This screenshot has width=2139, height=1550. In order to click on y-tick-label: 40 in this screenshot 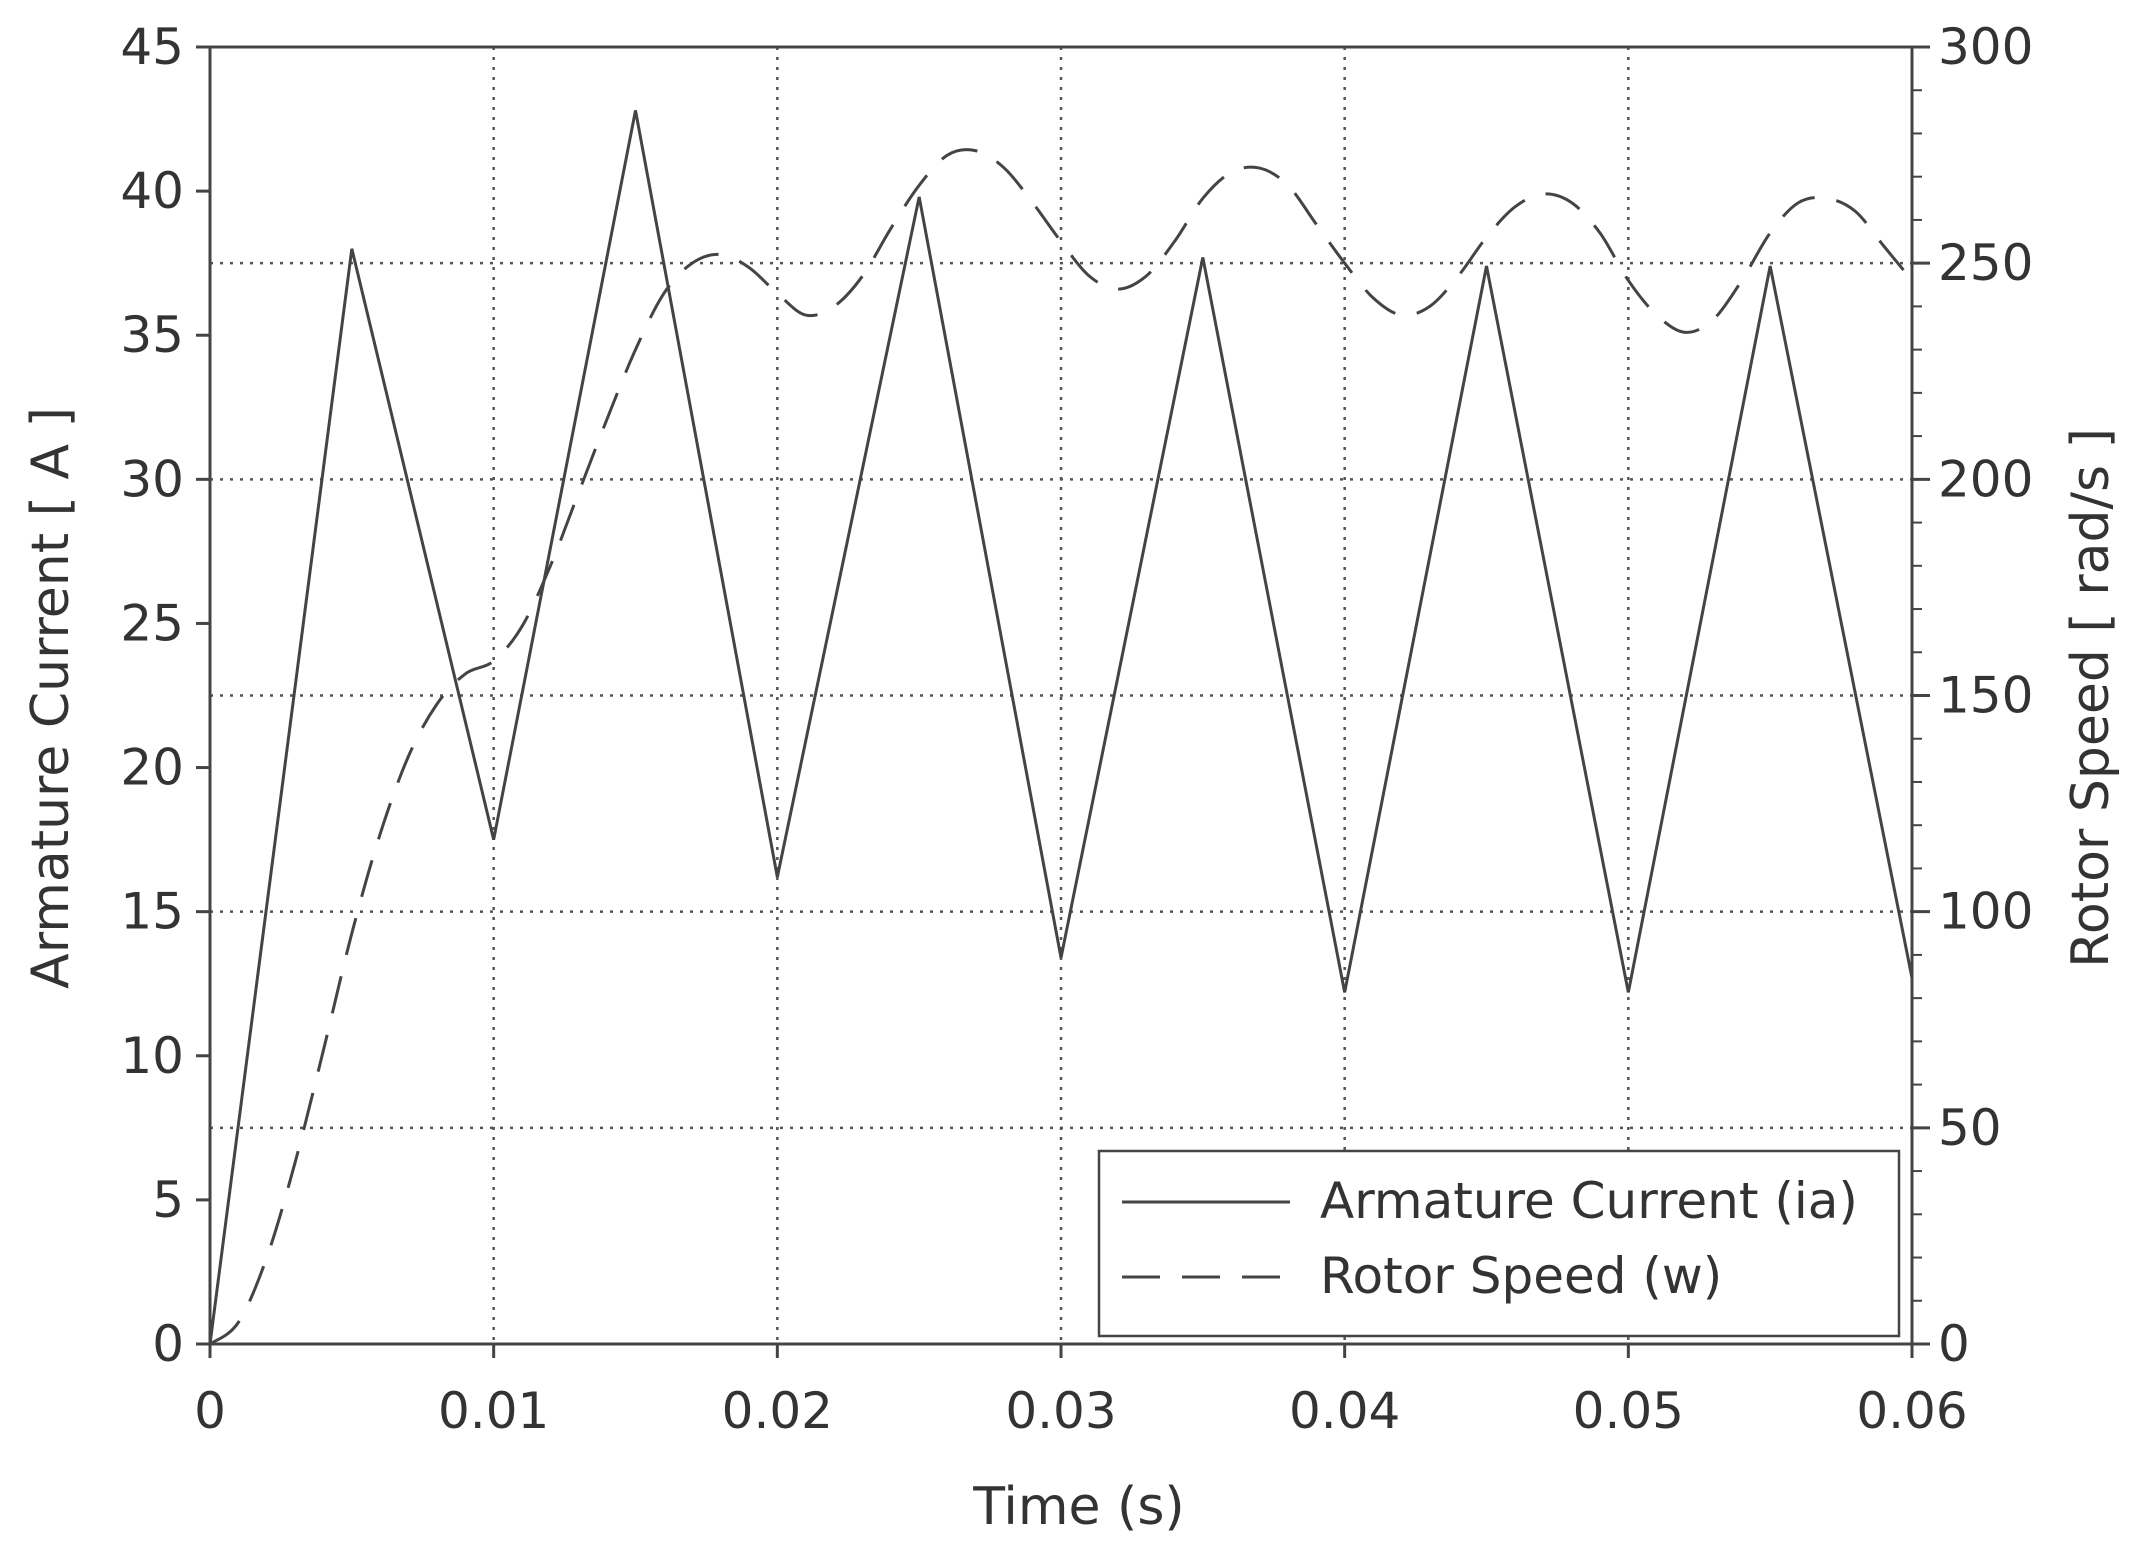, I will do `click(152, 191)`.